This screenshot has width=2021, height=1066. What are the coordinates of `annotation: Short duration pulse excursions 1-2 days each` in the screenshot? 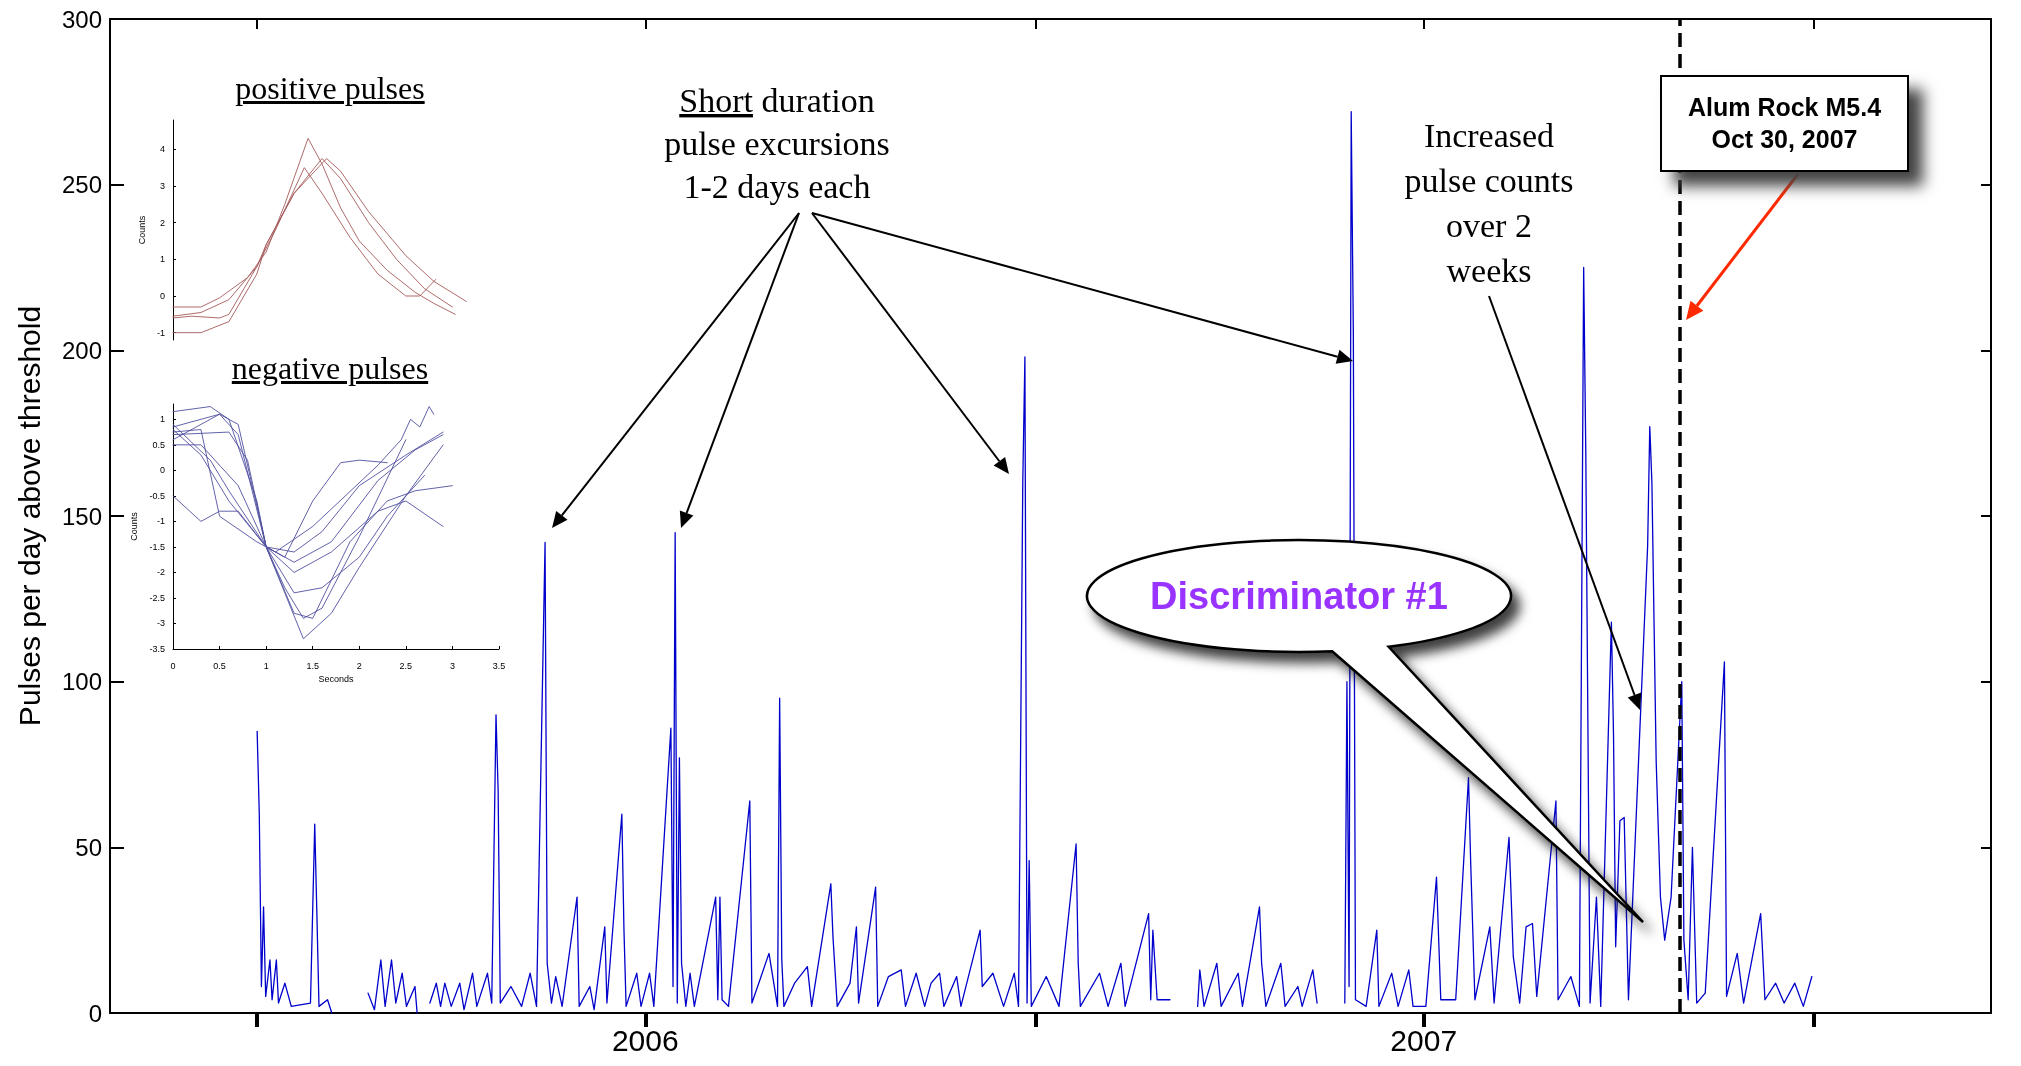 It's located at (777, 143).